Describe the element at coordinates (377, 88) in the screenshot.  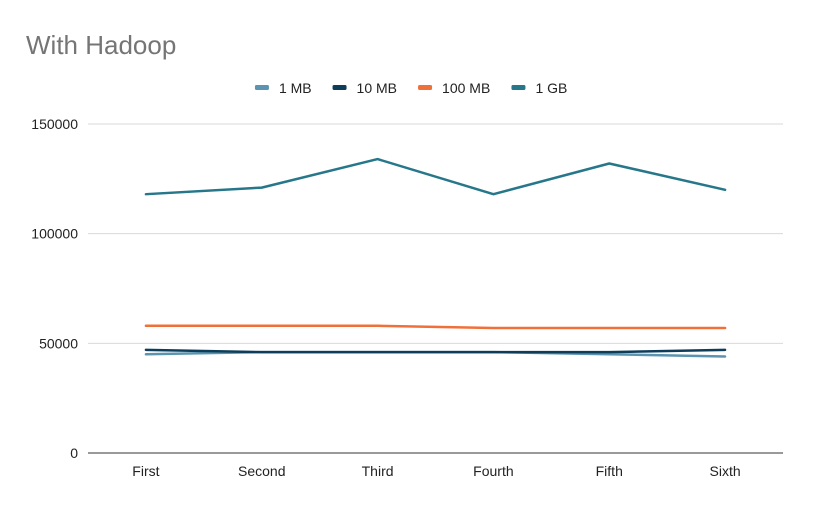
I see `legend-label: 10 MB` at that location.